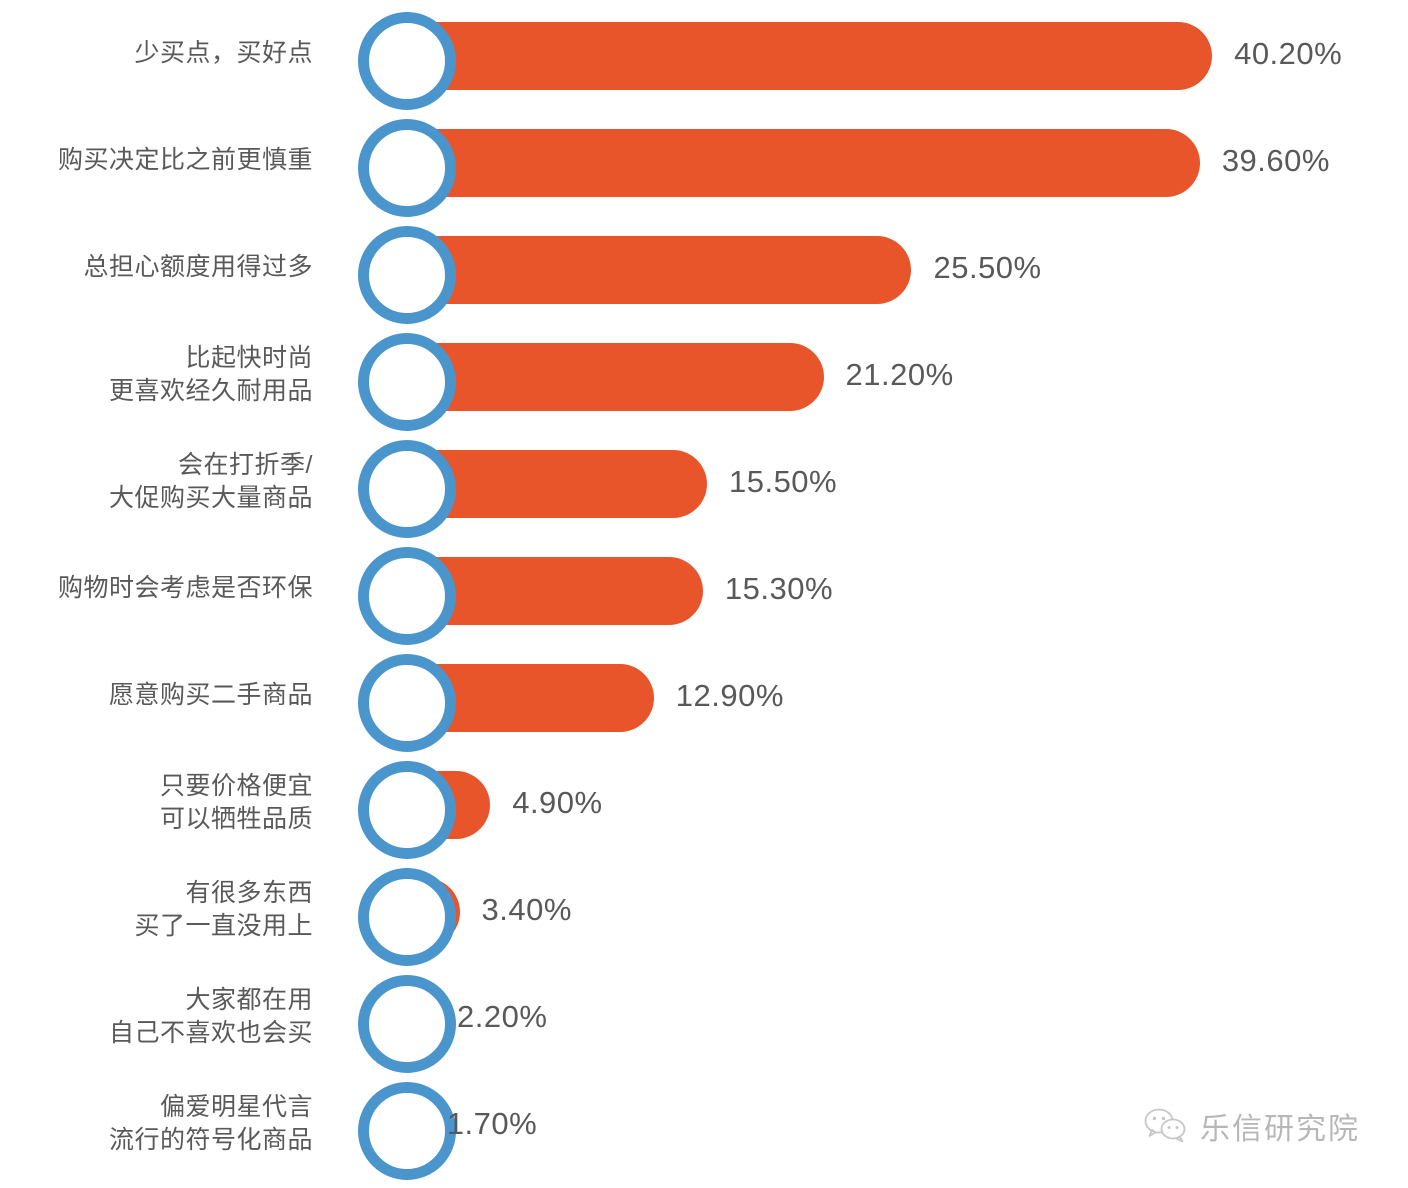 Image resolution: width=1408 pixels, height=1188 pixels. What do you see at coordinates (899, 374) in the screenshot?
I see `bar-value-label: 21.20%` at bounding box center [899, 374].